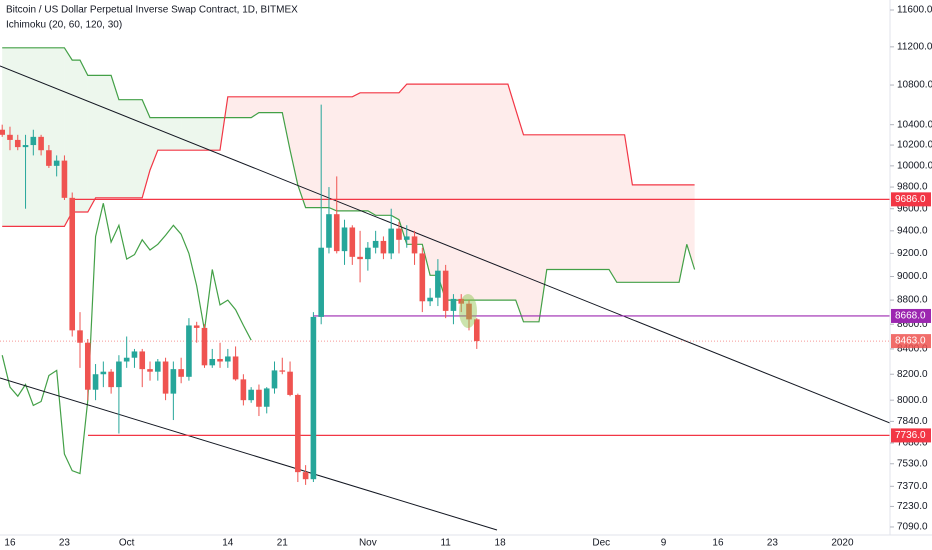  What do you see at coordinates (912, 400) in the screenshot?
I see `y-tick-label: 8000.0` at bounding box center [912, 400].